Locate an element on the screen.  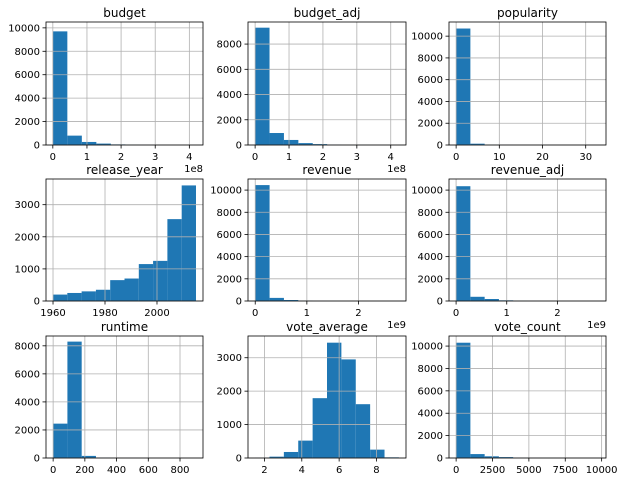
x-tick-label: 1980 is located at coordinates (104, 313).